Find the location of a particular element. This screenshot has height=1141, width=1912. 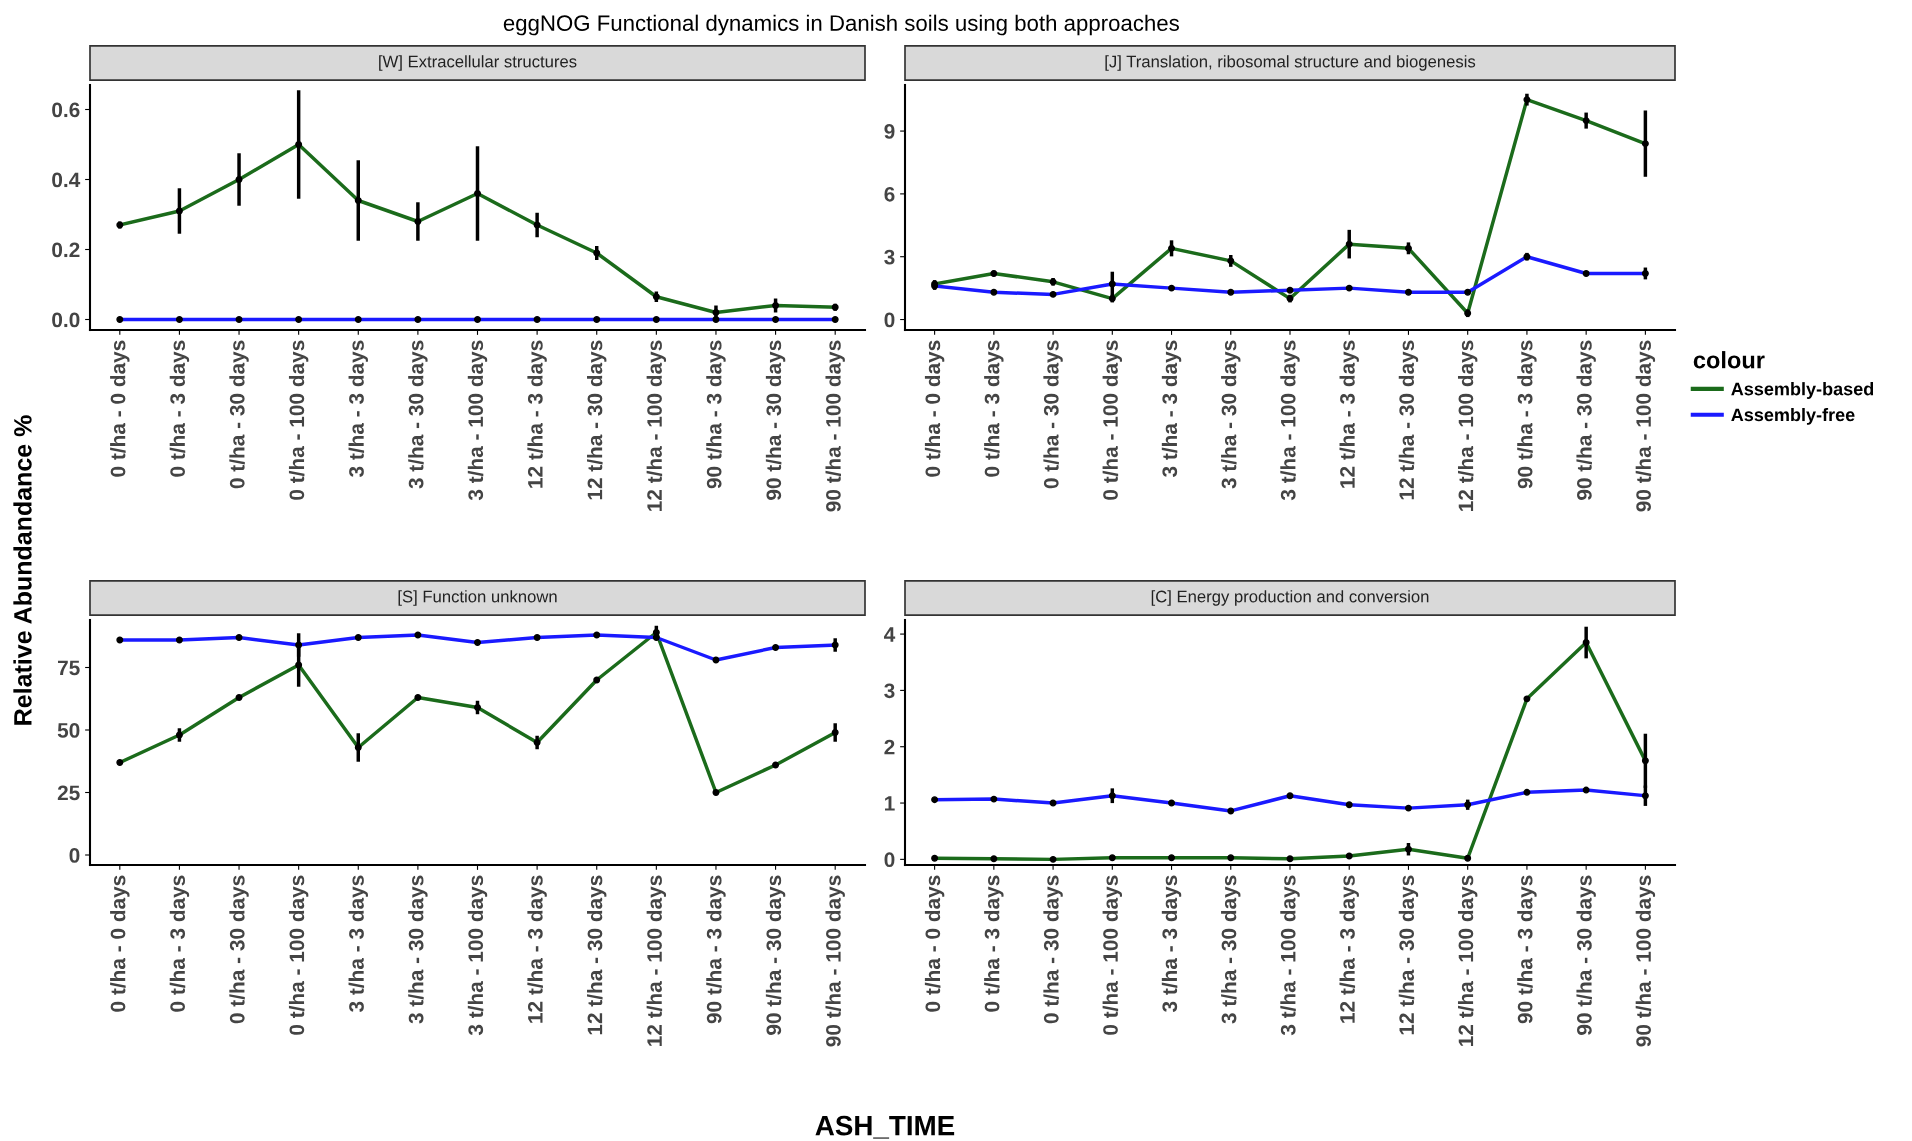

y-tick-label: 0.0 is located at coordinates (66, 320).